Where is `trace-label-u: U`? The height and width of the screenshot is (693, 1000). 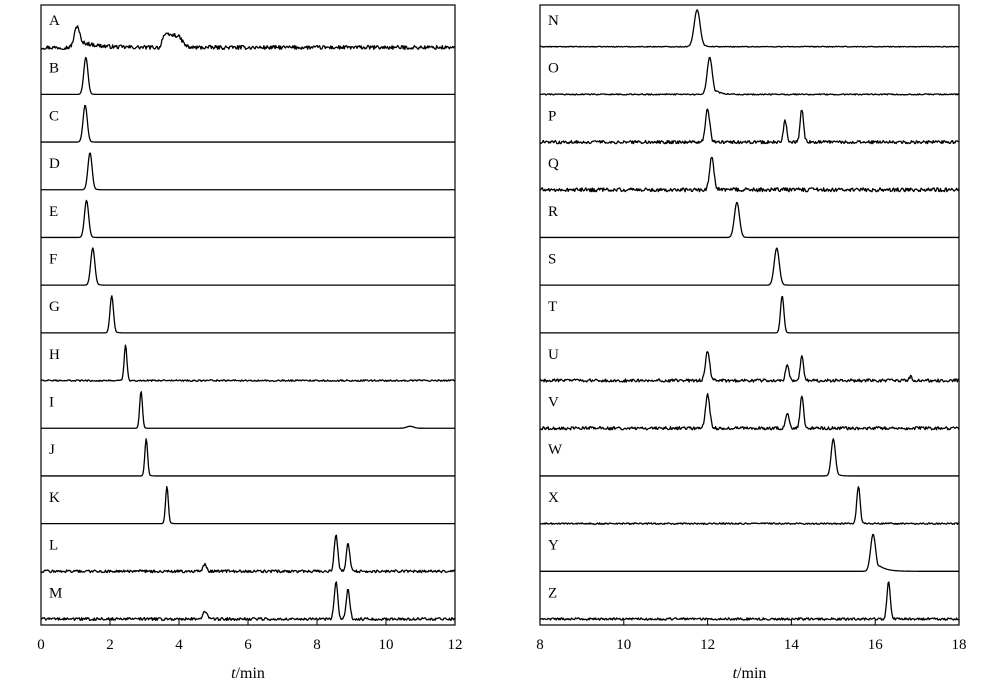 trace-label-u: U is located at coordinates (553, 355).